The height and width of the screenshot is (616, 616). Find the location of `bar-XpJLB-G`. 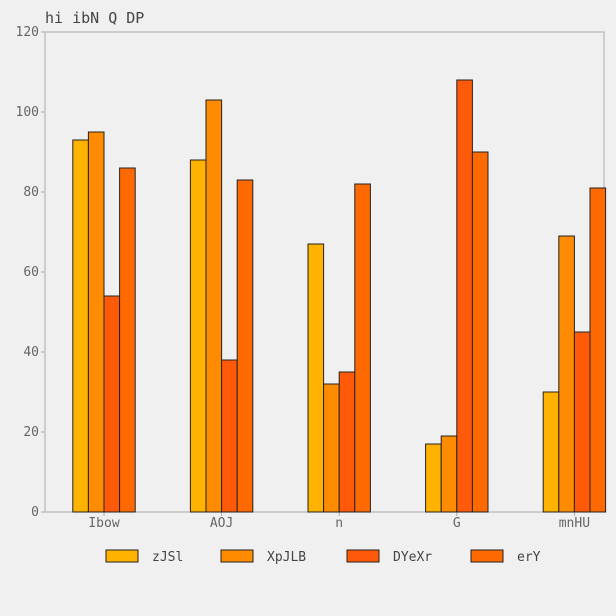

bar-XpJLB-G is located at coordinates (449, 474).